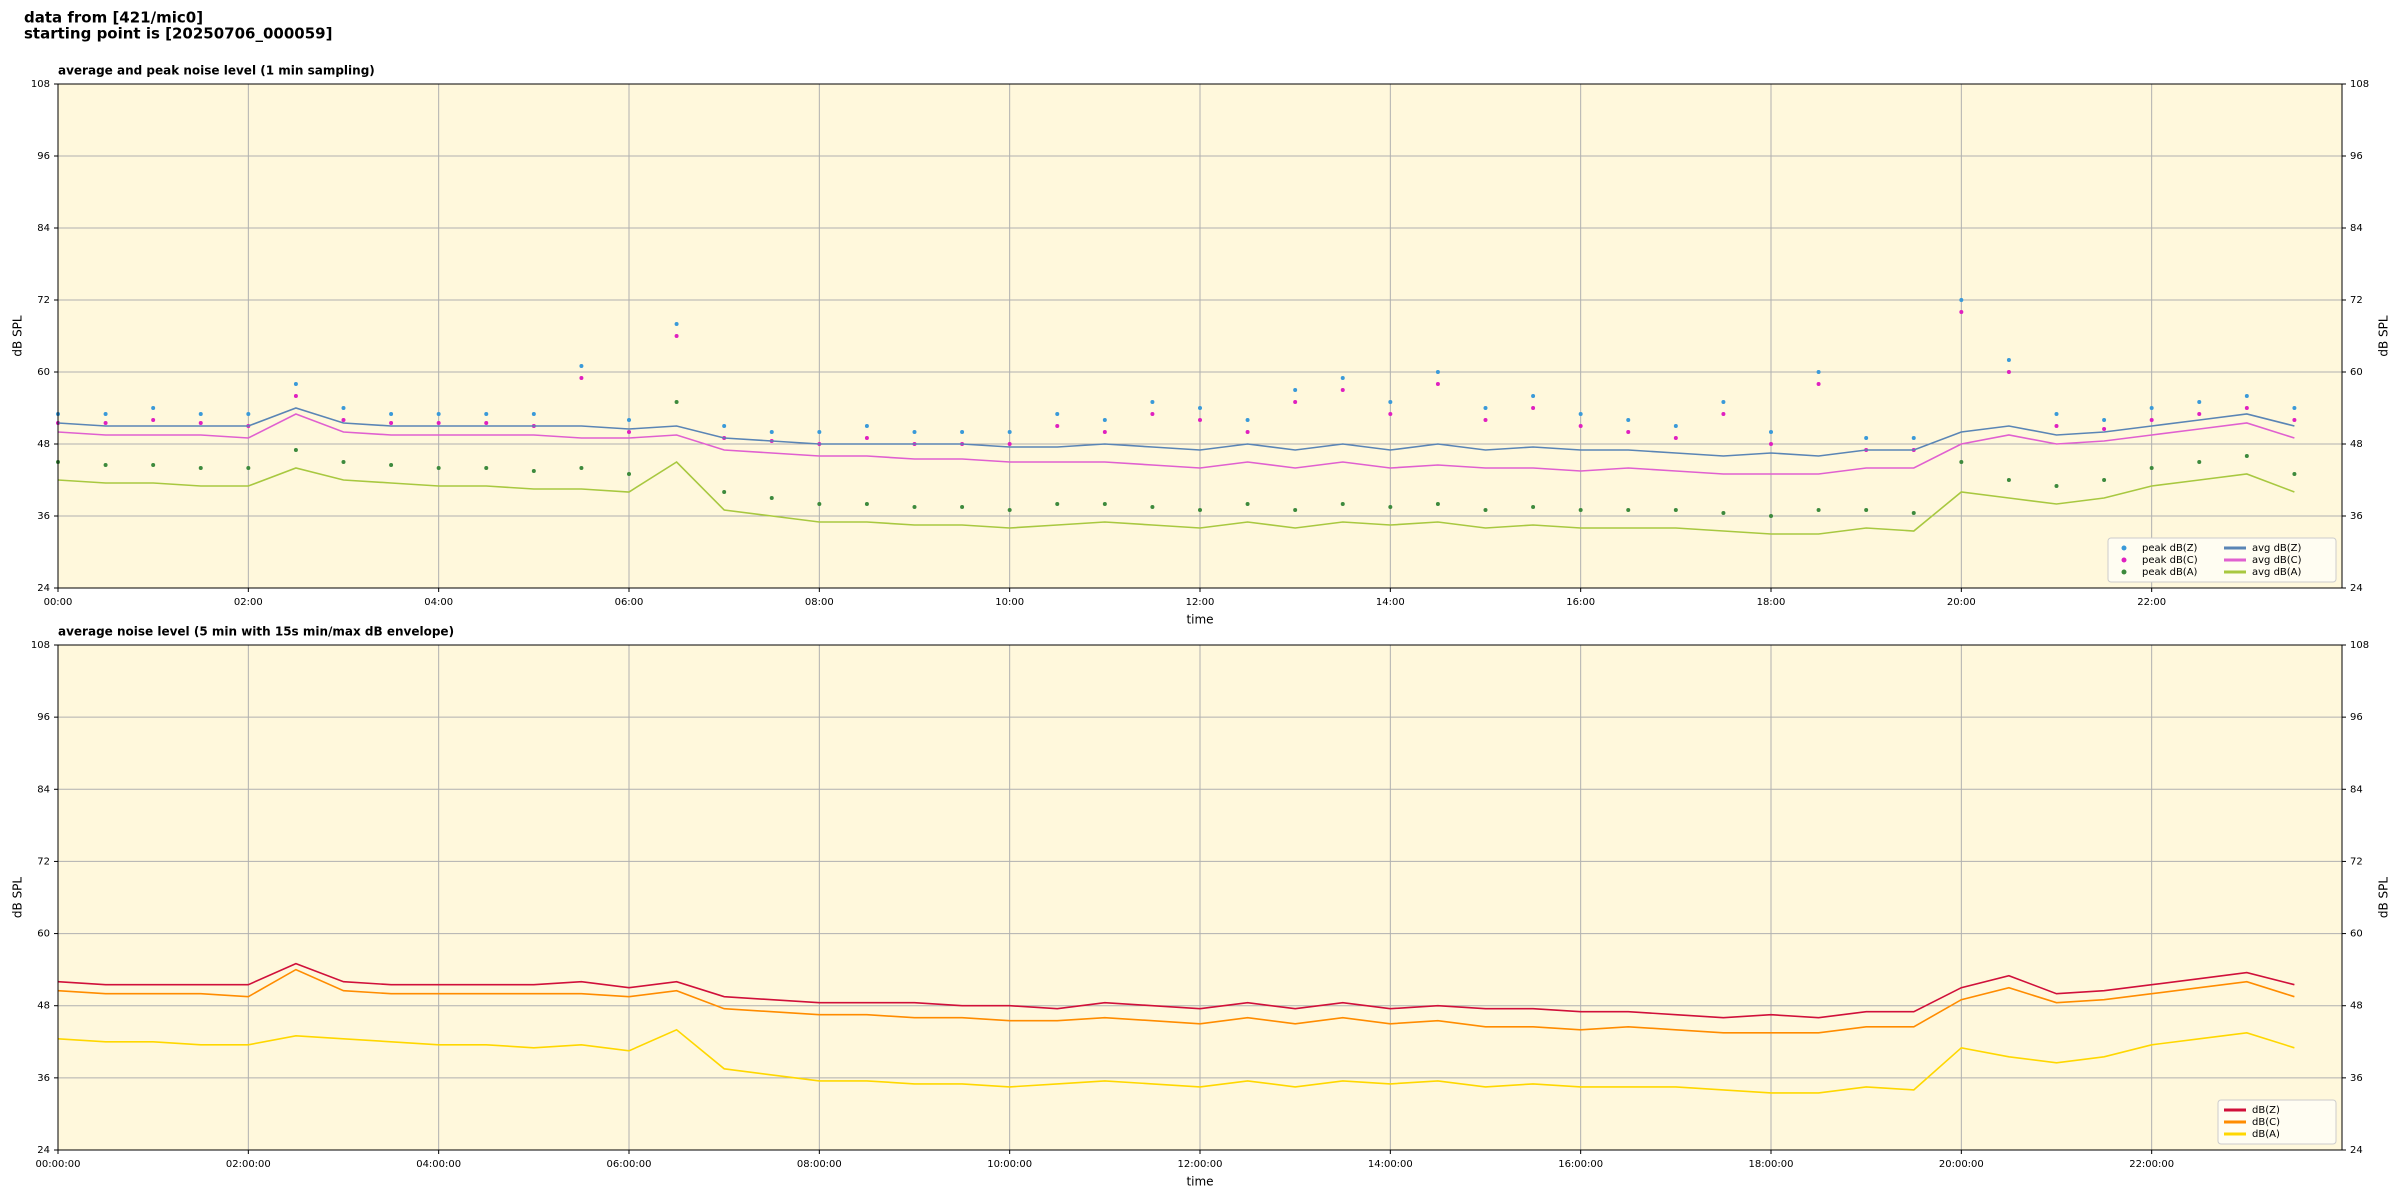  Describe the element at coordinates (58, 602) in the screenshot. I see `x-tick-label: 00:00` at that location.